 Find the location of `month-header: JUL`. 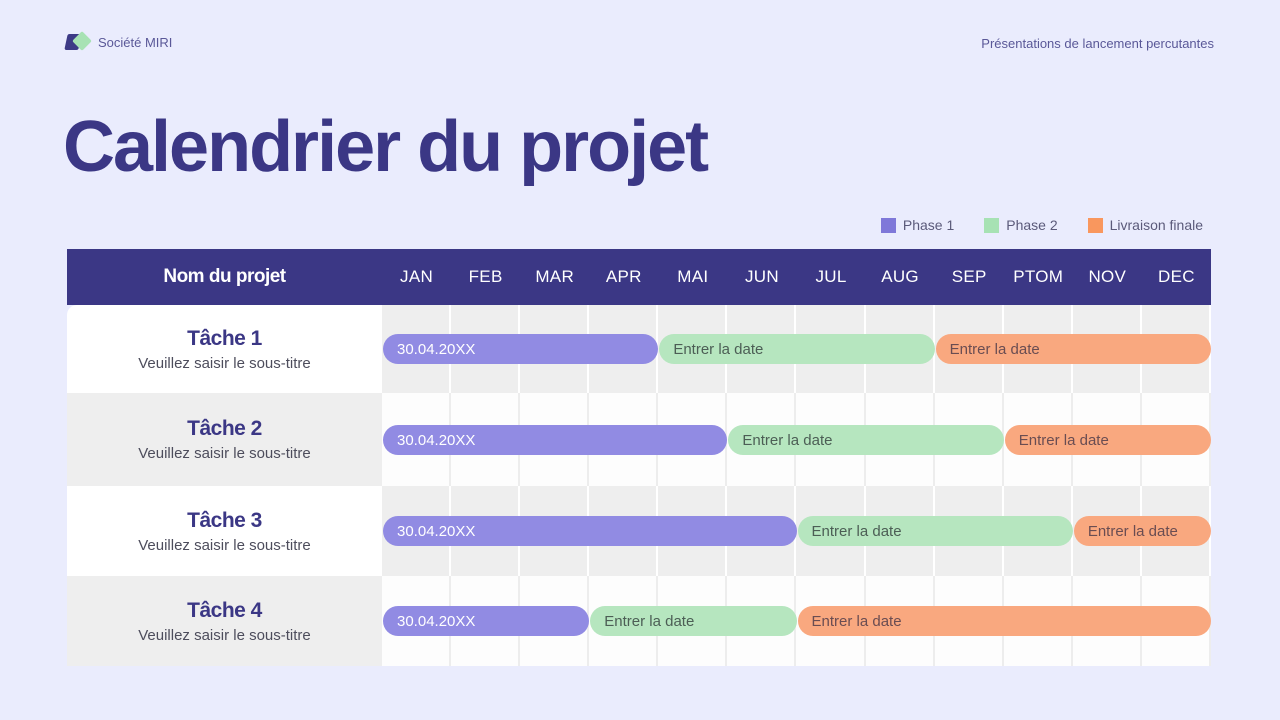

month-header: JUL is located at coordinates (831, 276).